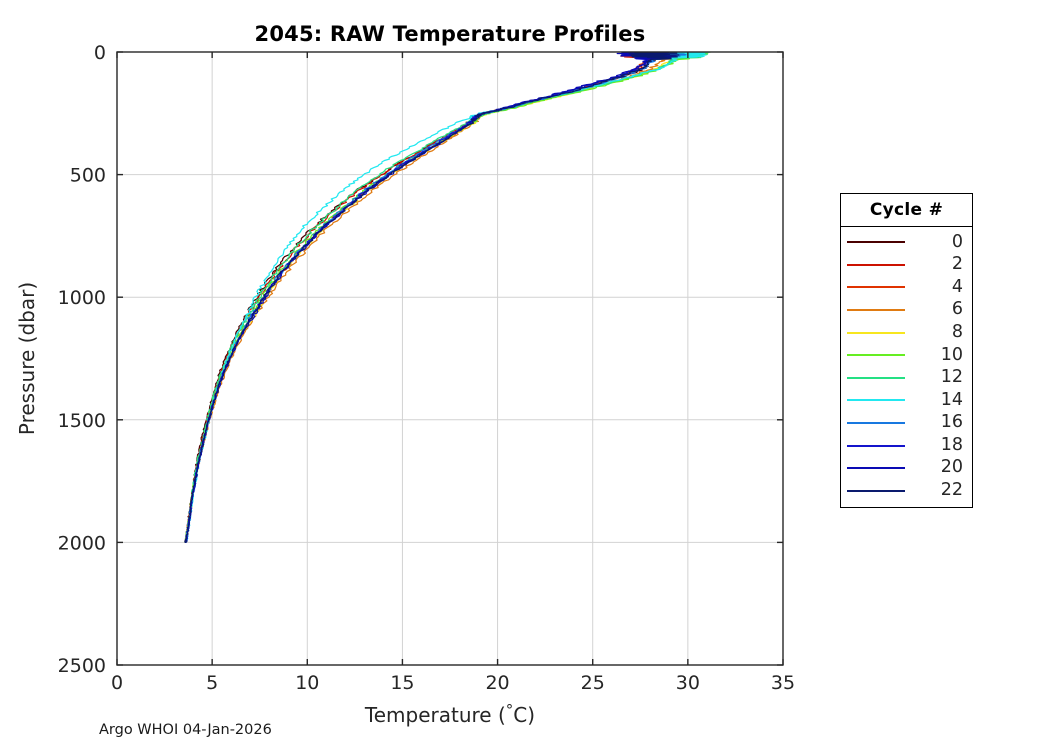  I want to click on legend-item-label: 0, so click(957, 241).